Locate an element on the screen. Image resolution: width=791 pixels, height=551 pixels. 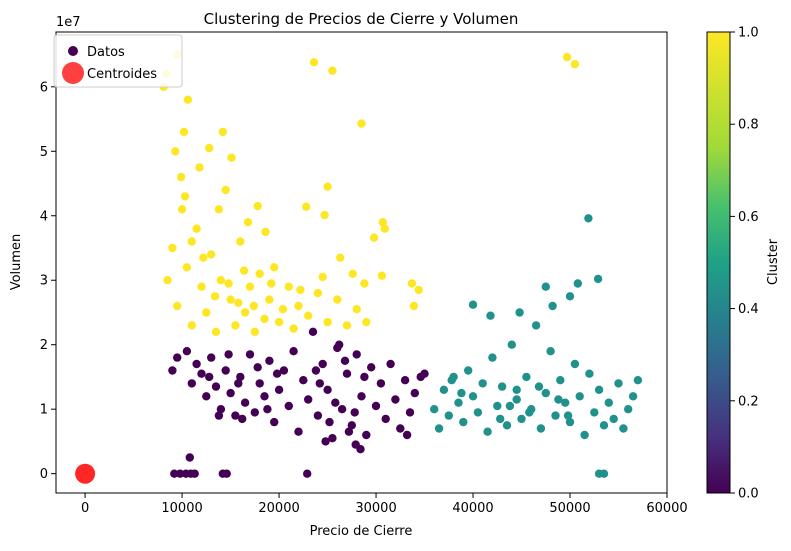
x-tick-label: 50000 is located at coordinates (569, 508).